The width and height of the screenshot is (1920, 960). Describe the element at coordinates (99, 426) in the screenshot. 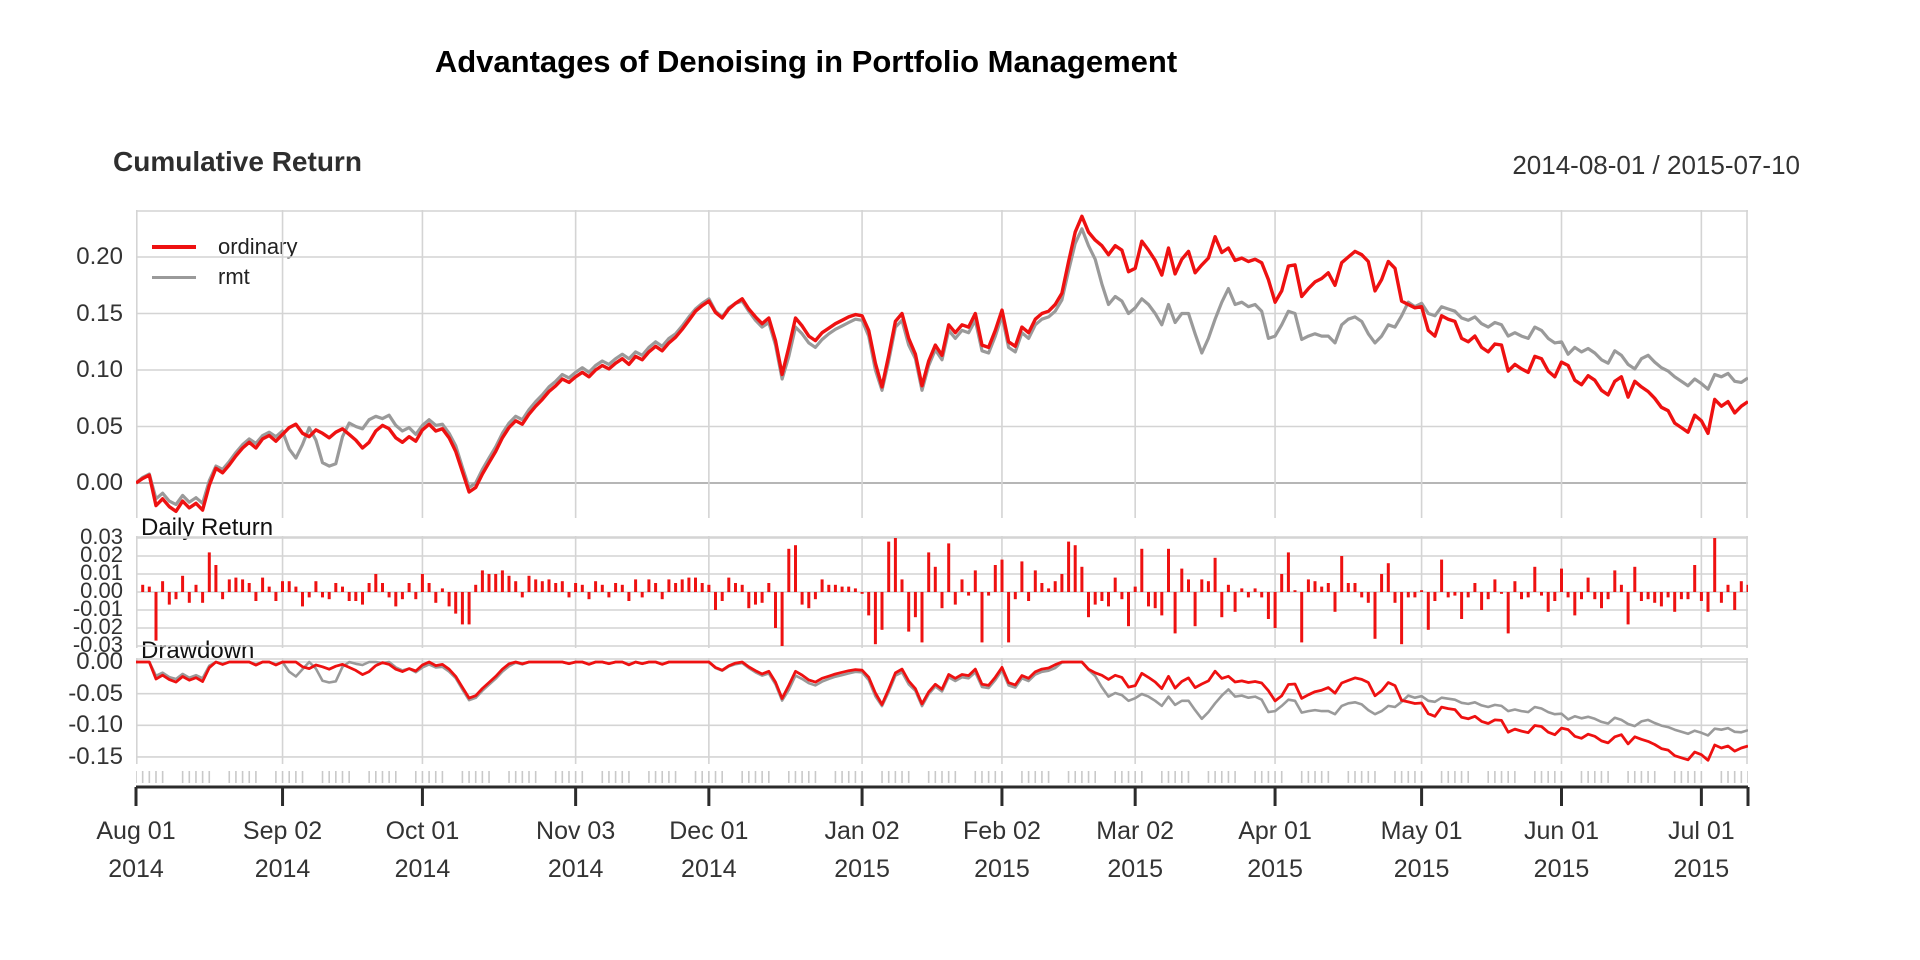

I see `y-tick-label: 0.05` at that location.